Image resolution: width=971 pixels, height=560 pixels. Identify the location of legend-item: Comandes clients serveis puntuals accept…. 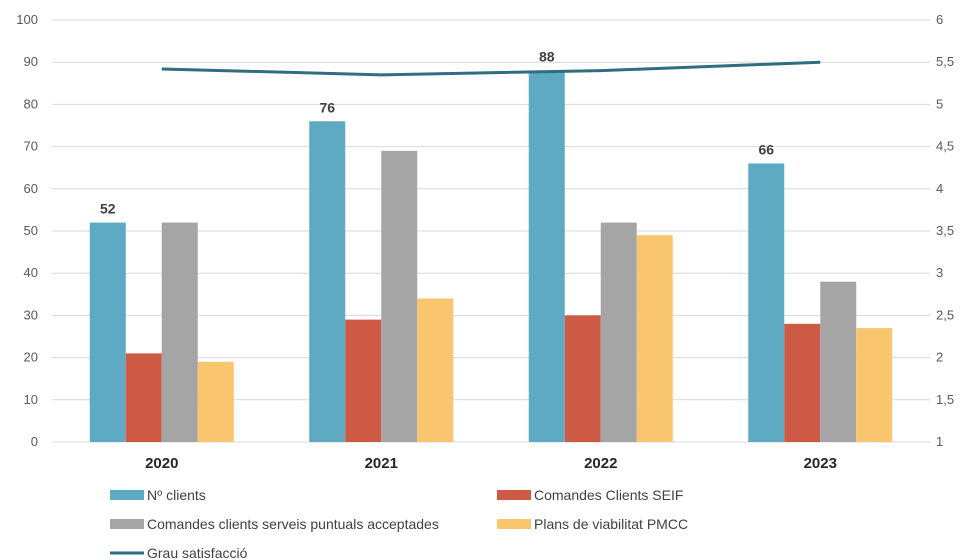
(274, 524).